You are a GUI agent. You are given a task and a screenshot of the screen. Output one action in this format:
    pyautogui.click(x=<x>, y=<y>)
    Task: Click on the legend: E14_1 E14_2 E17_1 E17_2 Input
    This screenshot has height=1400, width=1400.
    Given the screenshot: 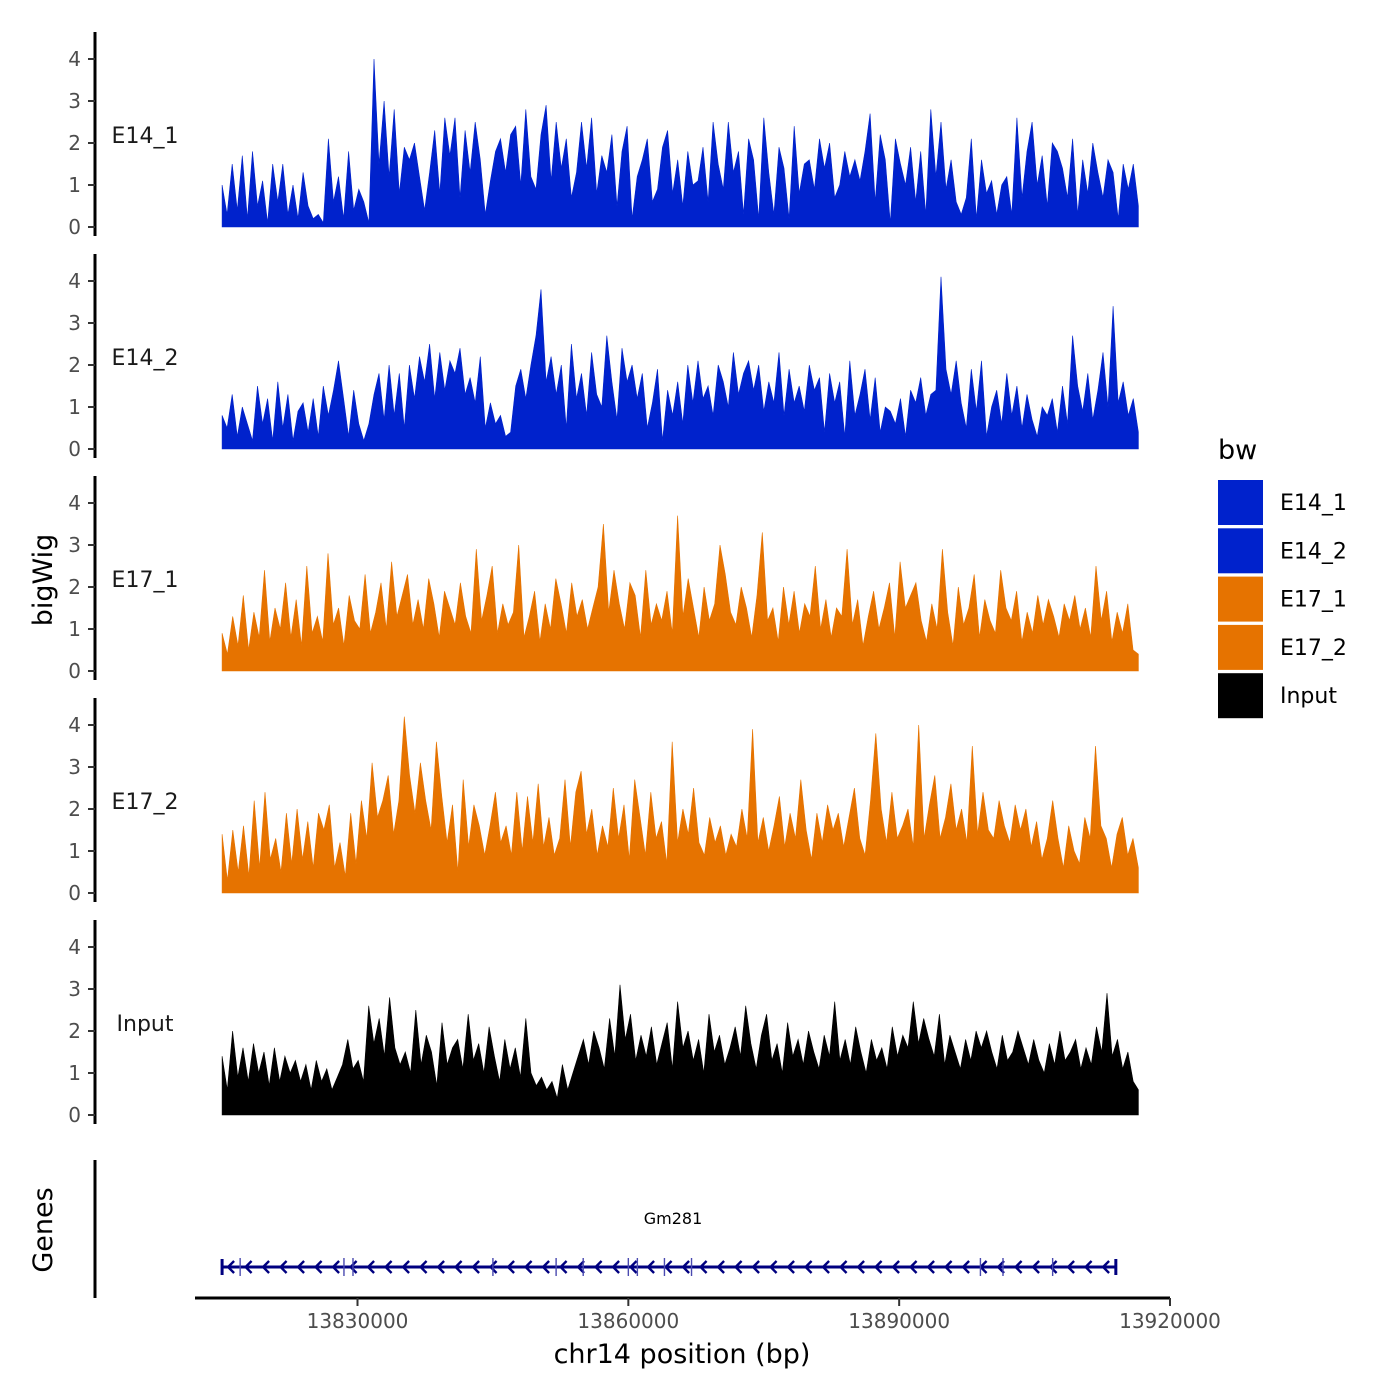 What is the action you would take?
    pyautogui.click(x=1282, y=599)
    